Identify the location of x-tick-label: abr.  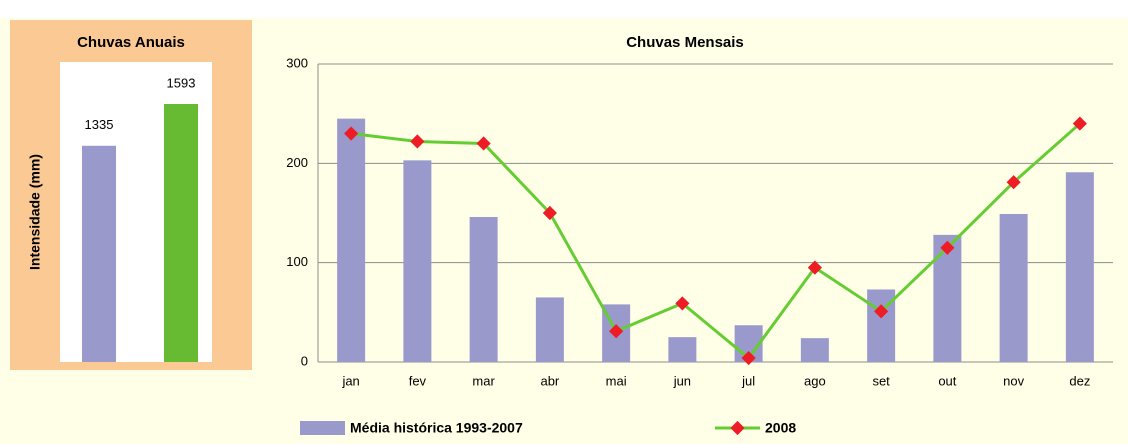
(549, 380).